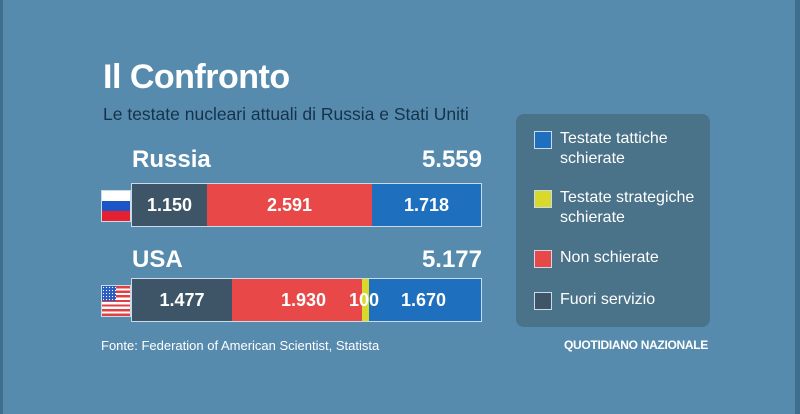 The height and width of the screenshot is (414, 800). I want to click on bar-russia: 1.150 2.591 1.718, so click(306, 205).